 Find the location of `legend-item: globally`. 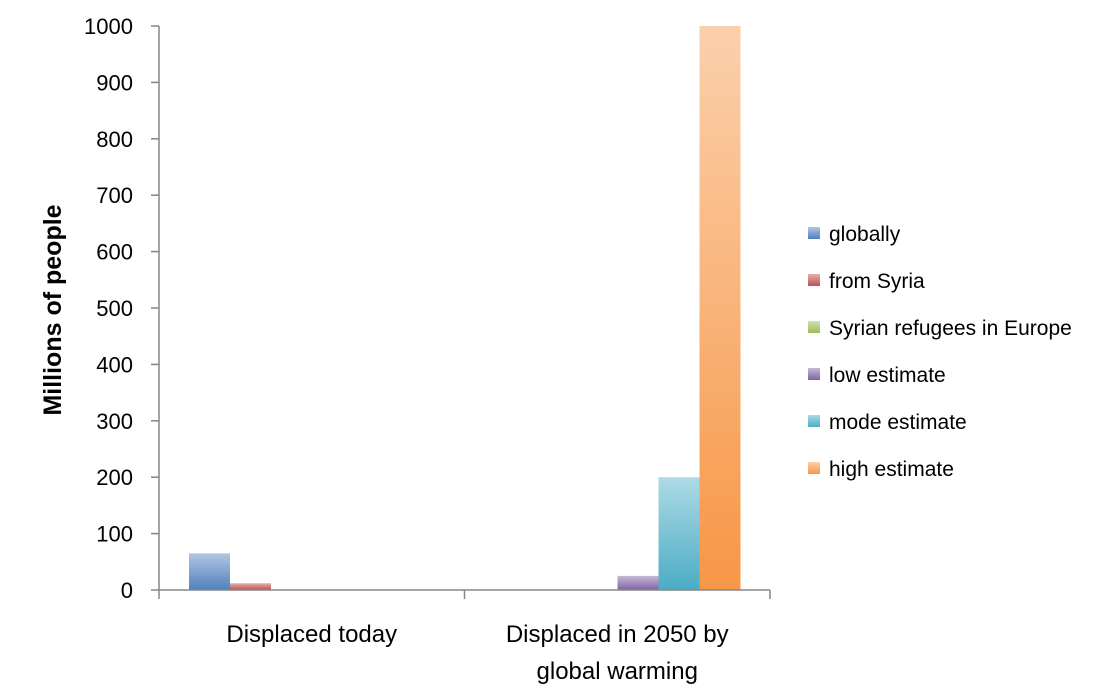

legend-item: globally is located at coordinates (854, 234).